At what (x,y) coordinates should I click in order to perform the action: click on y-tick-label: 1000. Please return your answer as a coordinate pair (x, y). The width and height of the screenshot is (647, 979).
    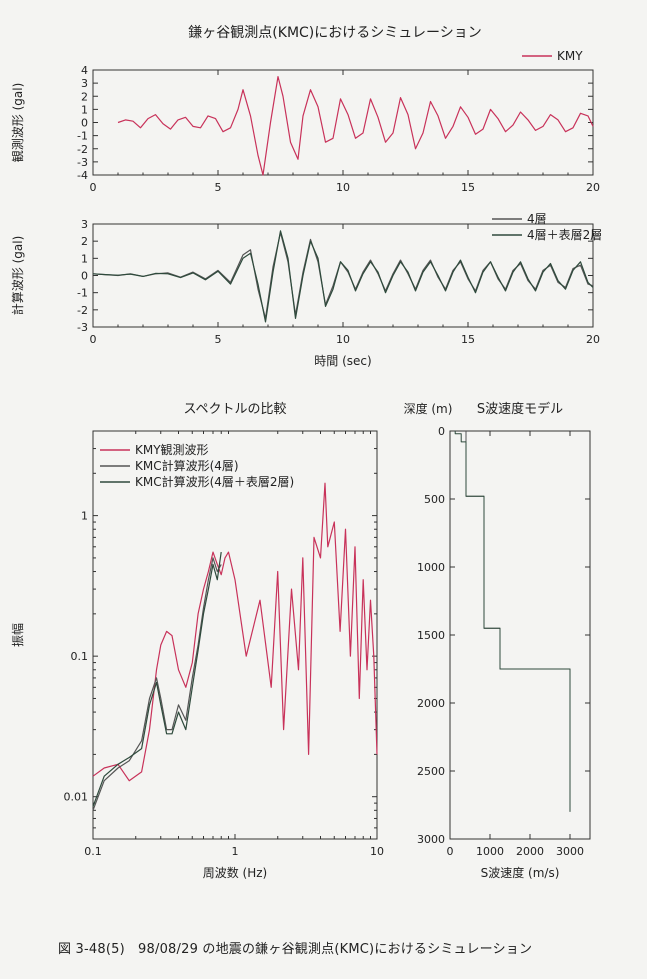
    Looking at the image, I should click on (431, 567).